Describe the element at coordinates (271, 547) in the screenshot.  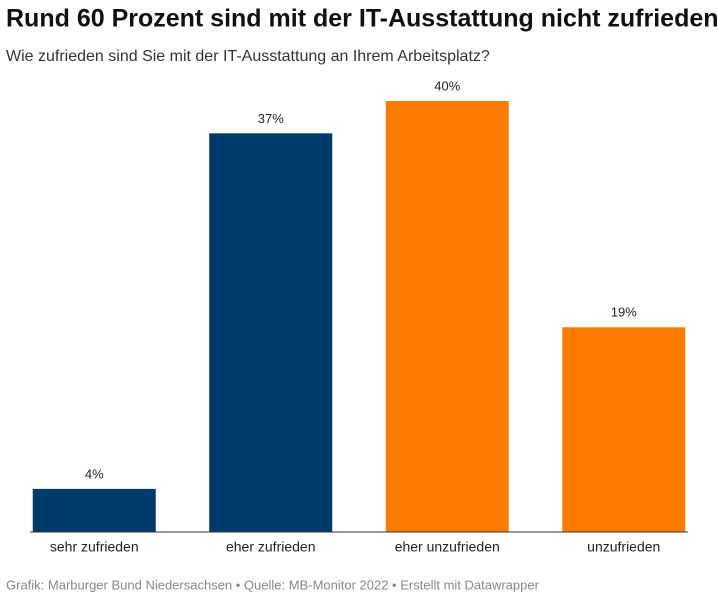
I see `x-tick-label: eher zufrieden` at that location.